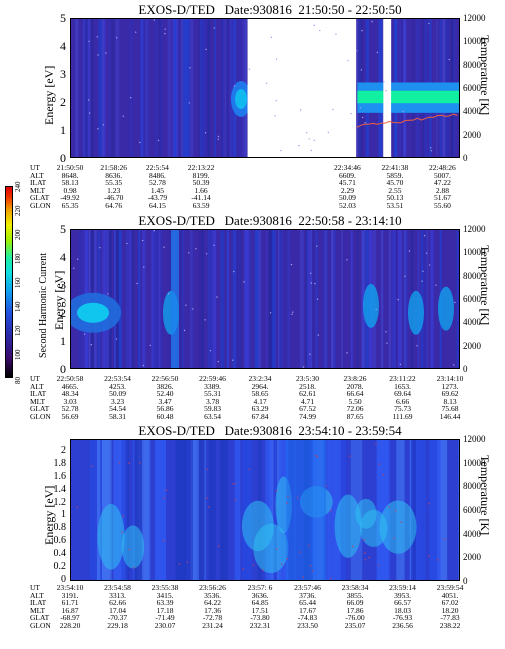  Describe the element at coordinates (70, 198) in the screenshot. I see `ephemeris-value: -49.92` at that location.